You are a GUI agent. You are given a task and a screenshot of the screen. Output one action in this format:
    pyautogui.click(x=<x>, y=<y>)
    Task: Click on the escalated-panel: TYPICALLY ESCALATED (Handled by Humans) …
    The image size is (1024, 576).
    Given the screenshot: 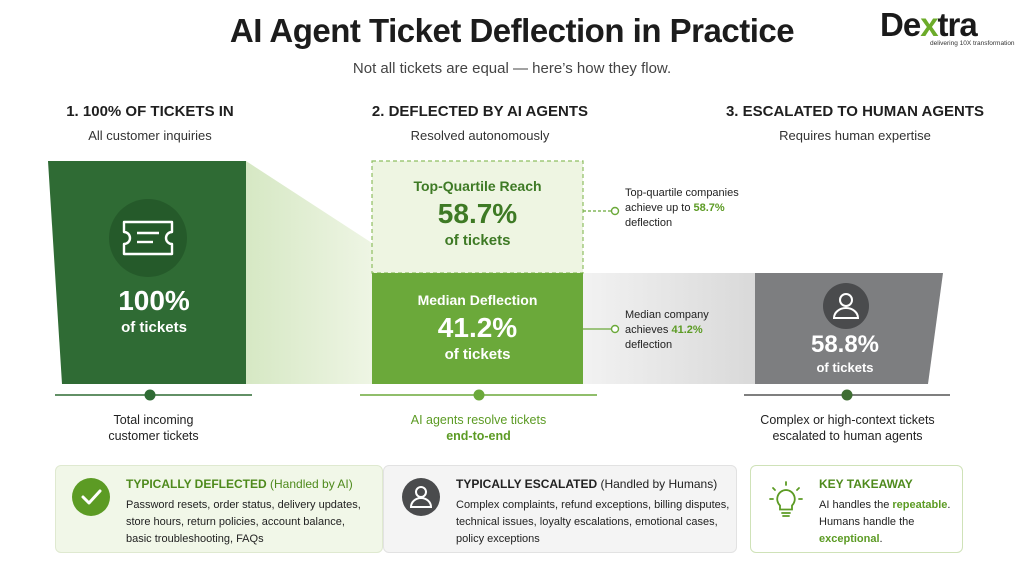 What is the action you would take?
    pyautogui.click(x=560, y=509)
    